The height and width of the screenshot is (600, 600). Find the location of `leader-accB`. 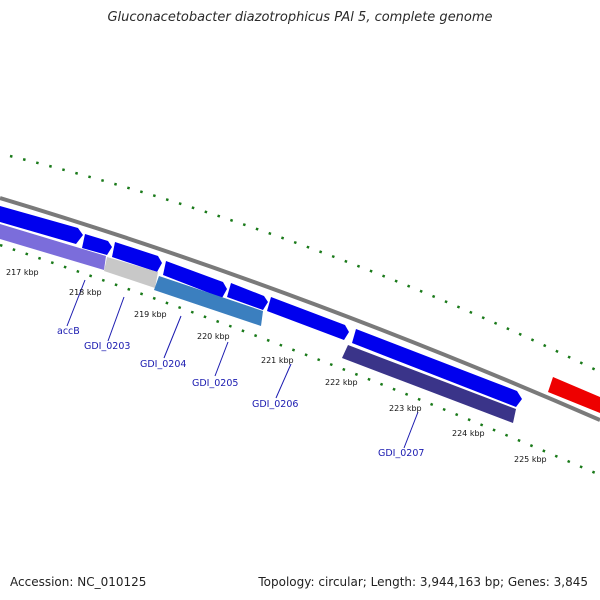

leader-accB is located at coordinates (76, 303).